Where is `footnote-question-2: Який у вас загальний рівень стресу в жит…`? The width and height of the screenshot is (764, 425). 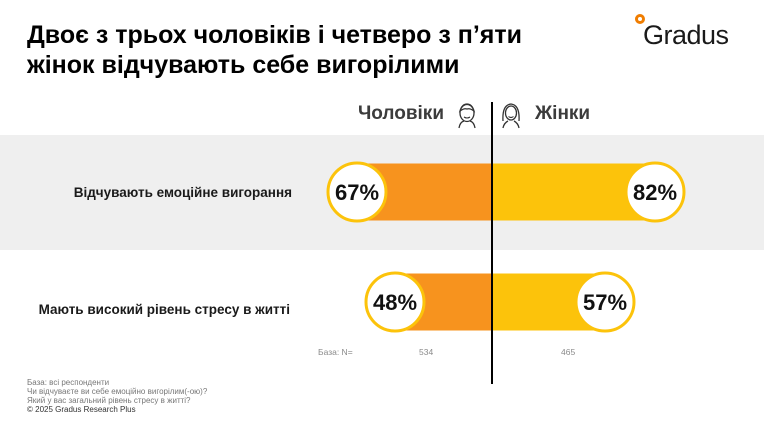
footnote-question-2: Який у вас загальний рівень стресу в жит… is located at coordinates (109, 400).